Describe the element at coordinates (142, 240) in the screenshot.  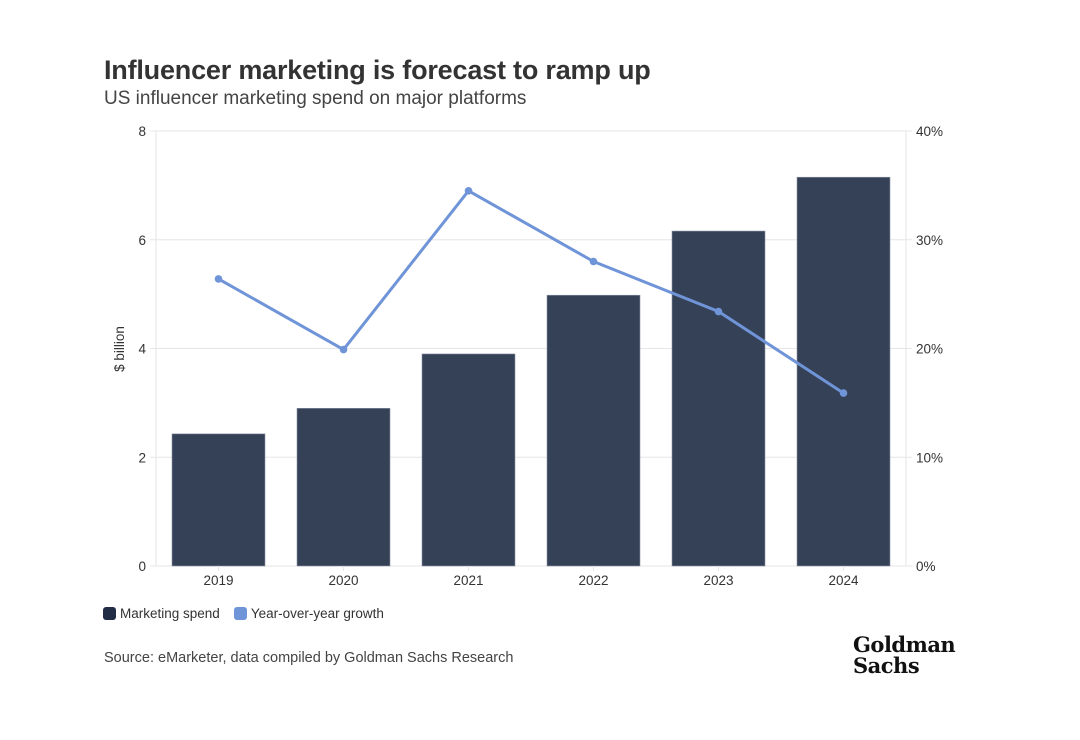
I see `y-tick-label: 6` at that location.